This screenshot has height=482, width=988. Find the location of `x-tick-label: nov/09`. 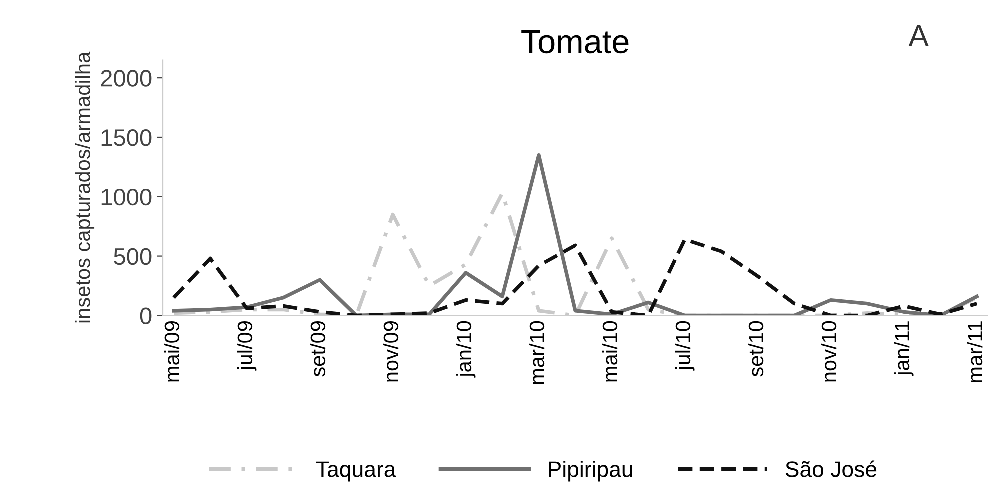

x-tick-label: nov/09 is located at coordinates (391, 352).